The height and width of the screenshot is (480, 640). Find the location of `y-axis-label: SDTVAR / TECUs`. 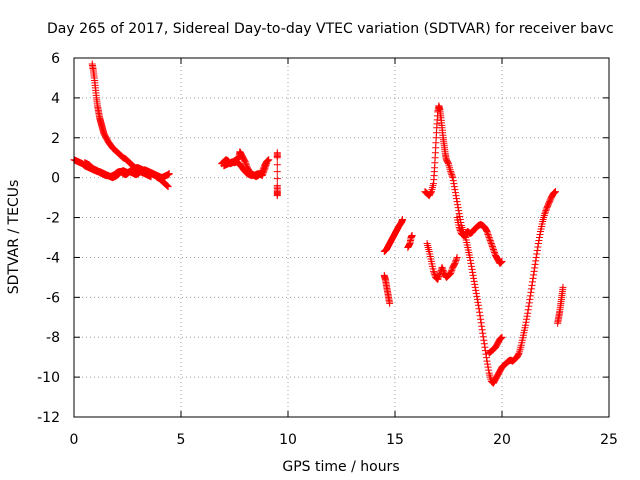

y-axis-label: SDTVAR / TECUs is located at coordinates (14, 237).